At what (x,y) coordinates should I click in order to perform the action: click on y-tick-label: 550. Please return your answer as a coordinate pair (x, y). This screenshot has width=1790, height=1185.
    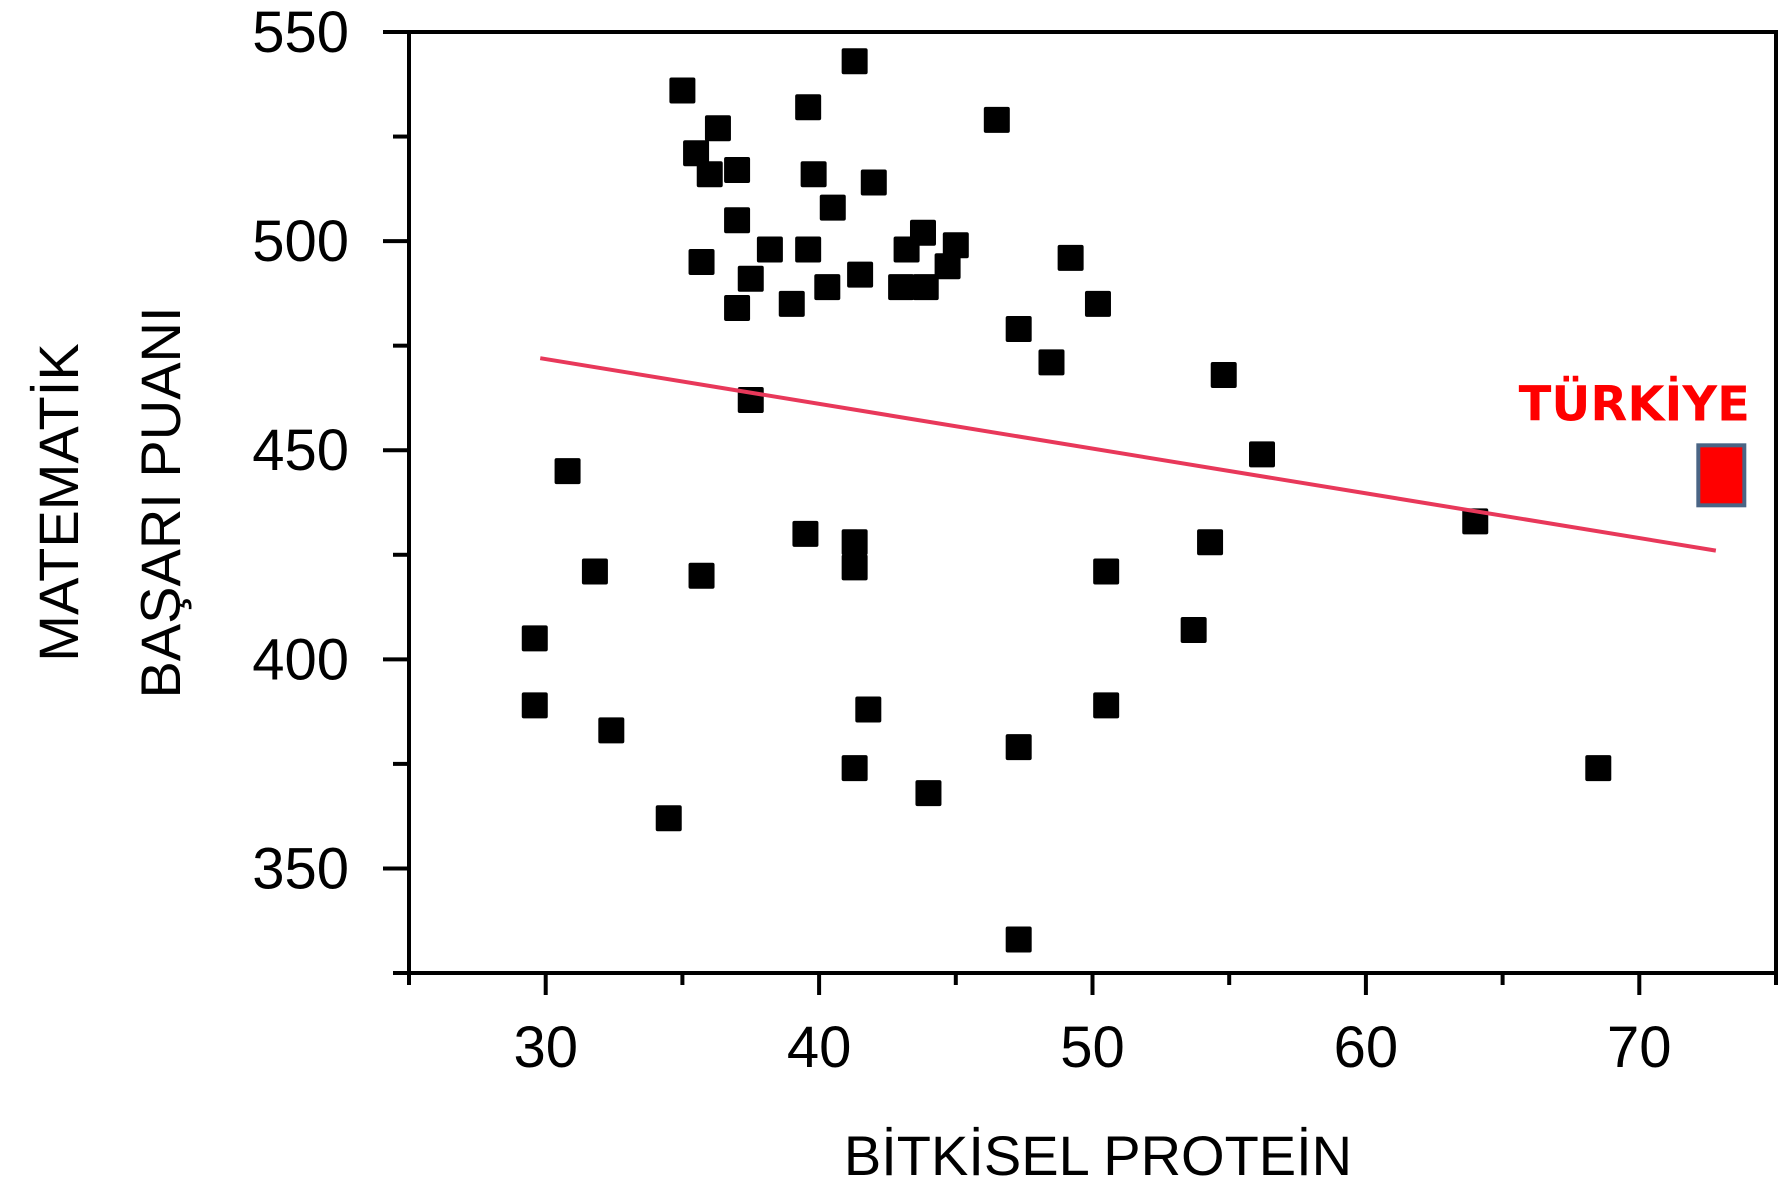
    Looking at the image, I should click on (300, 32).